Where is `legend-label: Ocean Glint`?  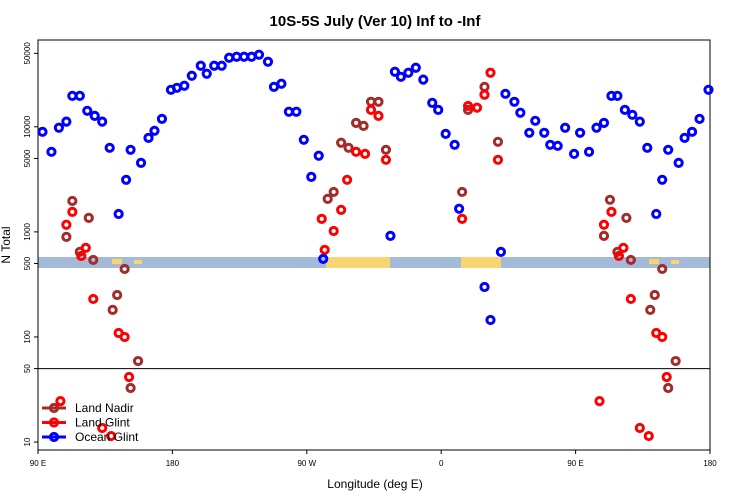 legend-label: Ocean Glint is located at coordinates (107, 437).